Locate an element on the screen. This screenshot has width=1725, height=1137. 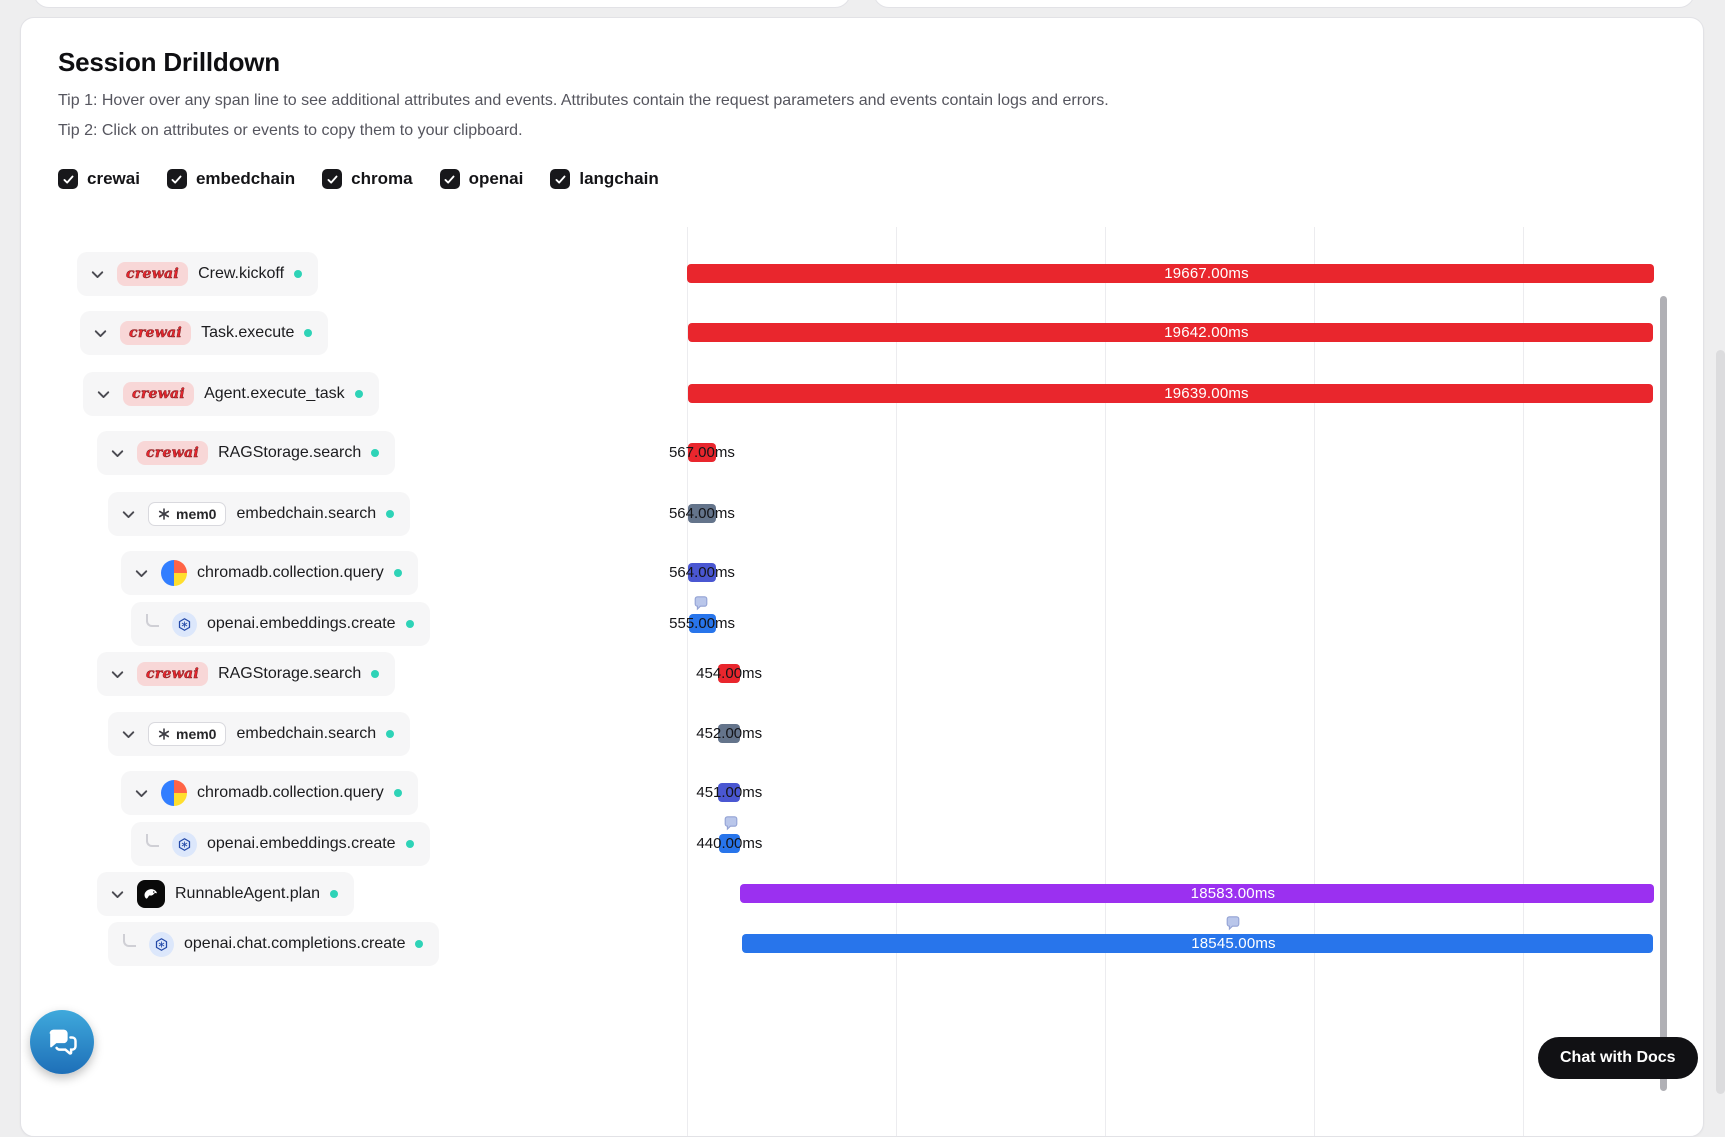
trace-row: crewai RAGStorage.search 454.00ms is located at coordinates (862, 674).